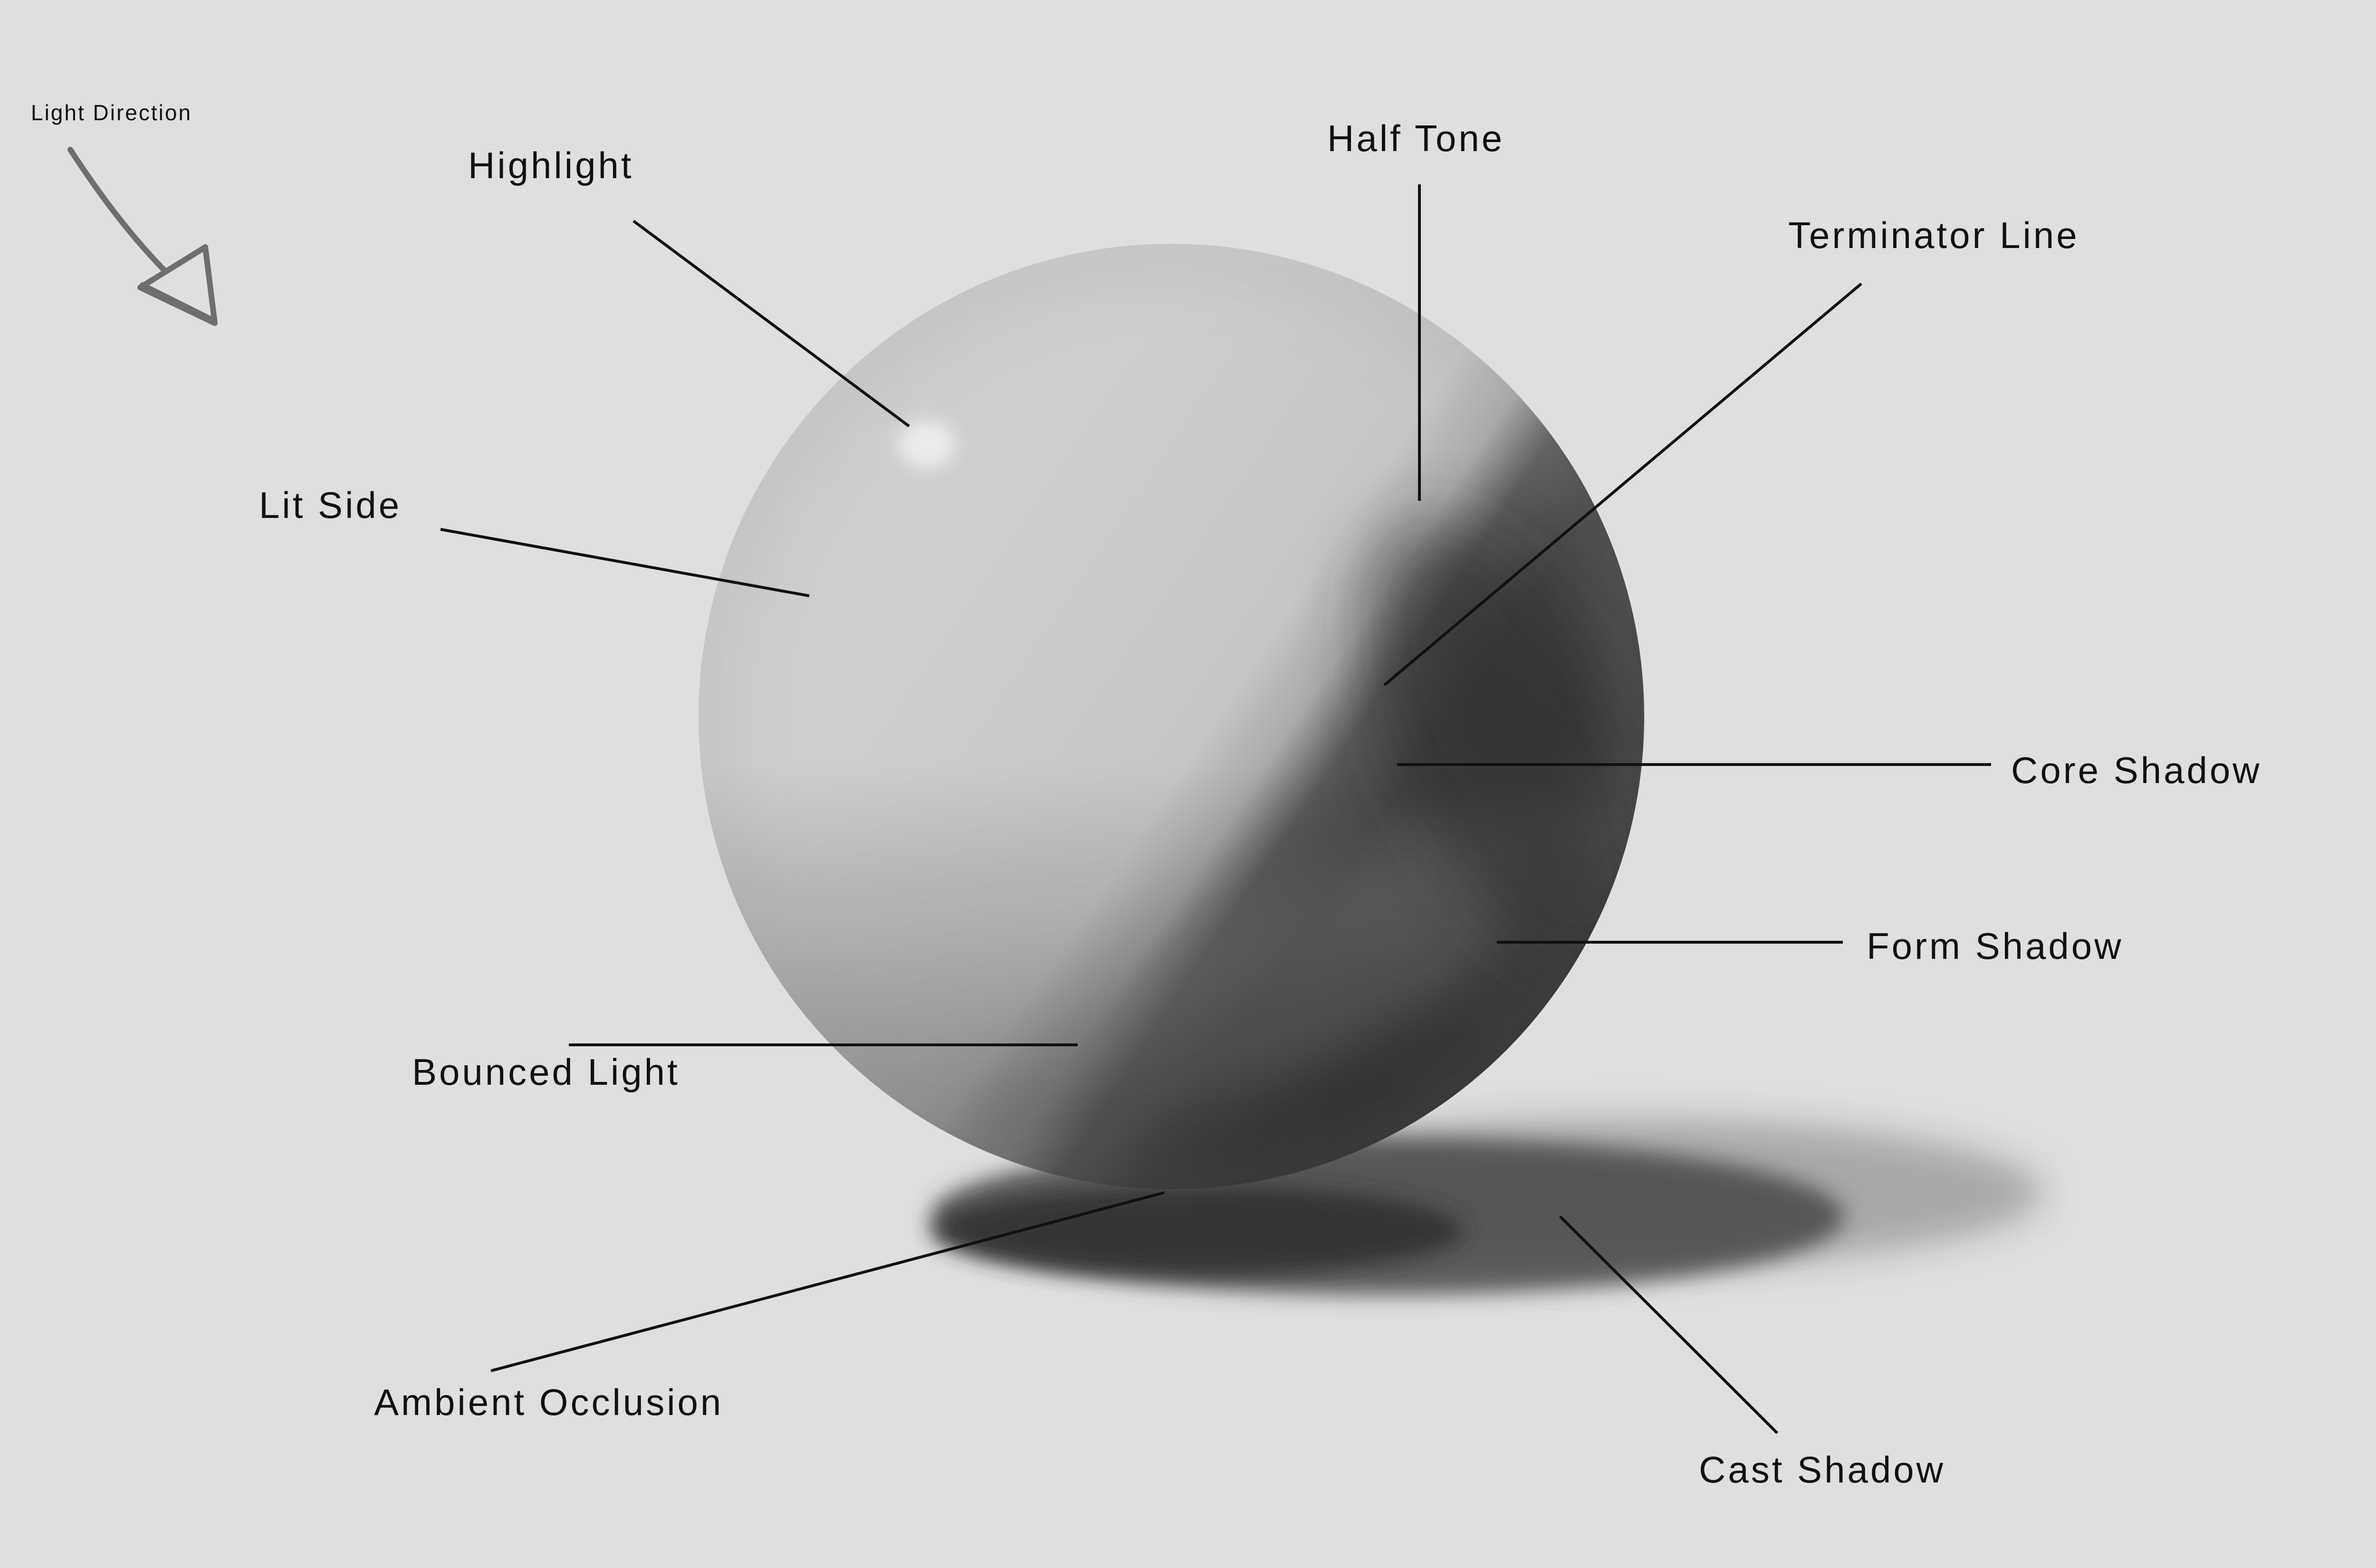  I want to click on cast-shadow-leader, so click(1669, 1324).